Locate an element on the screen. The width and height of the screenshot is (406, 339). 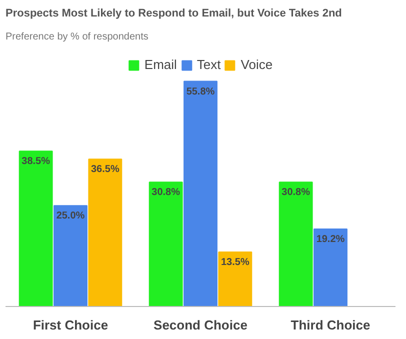
x-tick-label: Second Choice is located at coordinates (201, 325).